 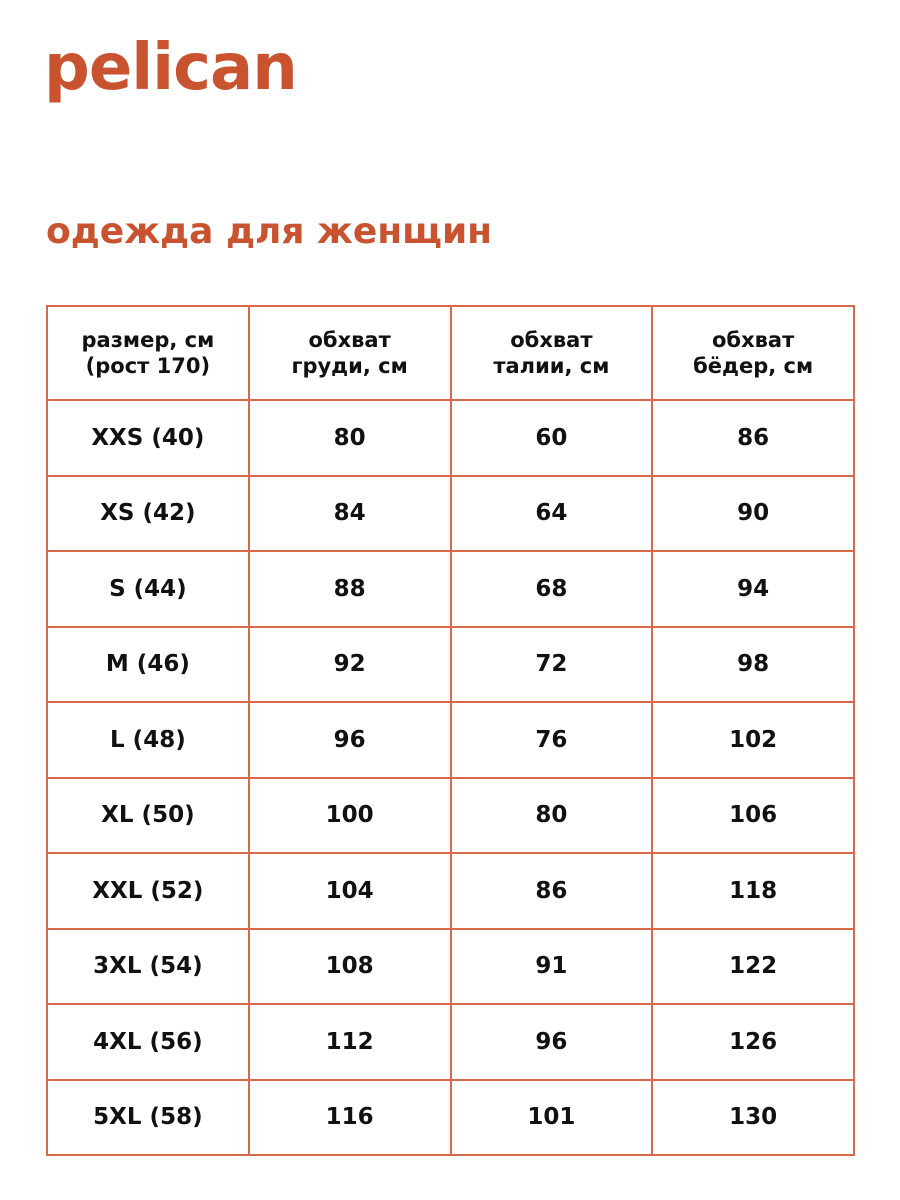 I want to click on hips-cell: 122, so click(x=753, y=966).